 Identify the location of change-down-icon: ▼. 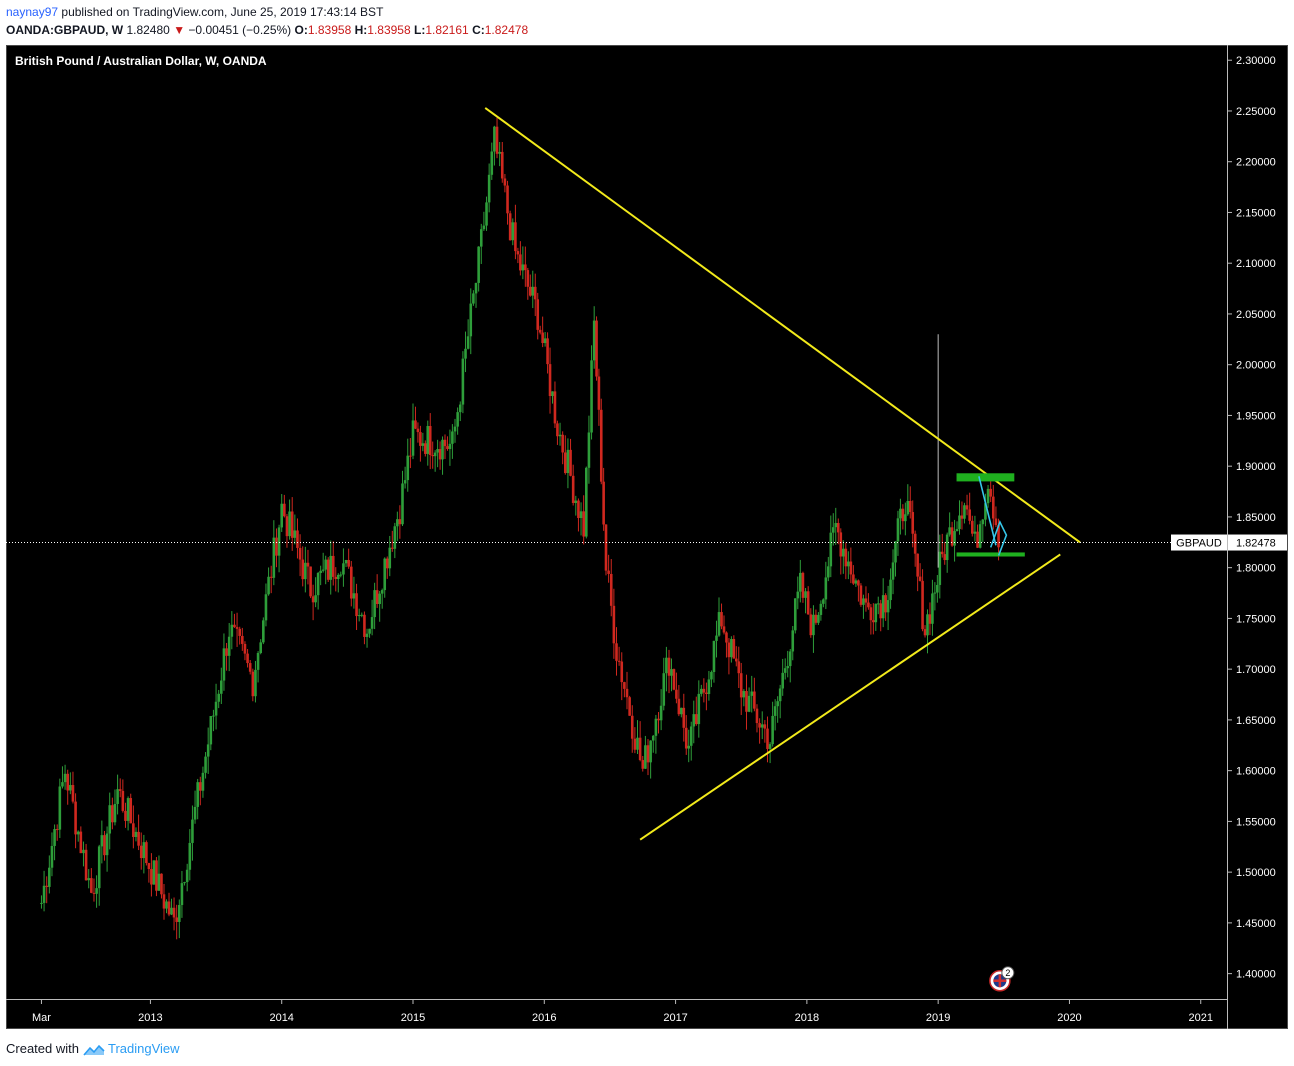
(179, 30).